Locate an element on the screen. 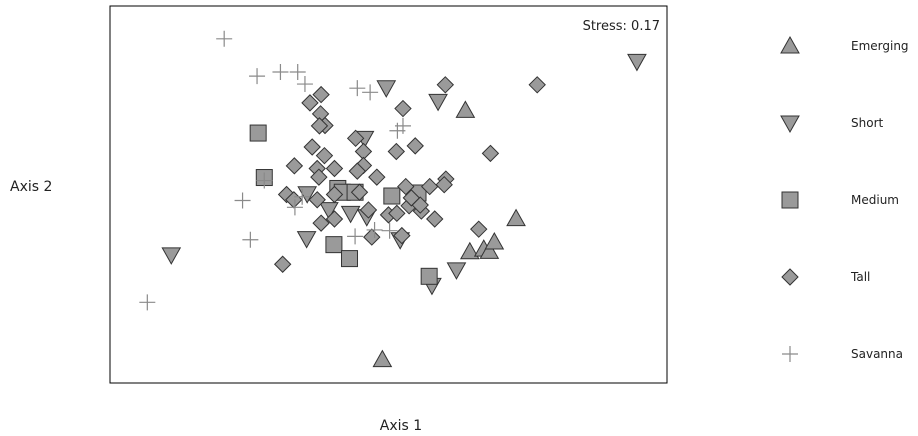 The image size is (918, 436). legend-label-emerging: Emerging is located at coordinates (880, 46).